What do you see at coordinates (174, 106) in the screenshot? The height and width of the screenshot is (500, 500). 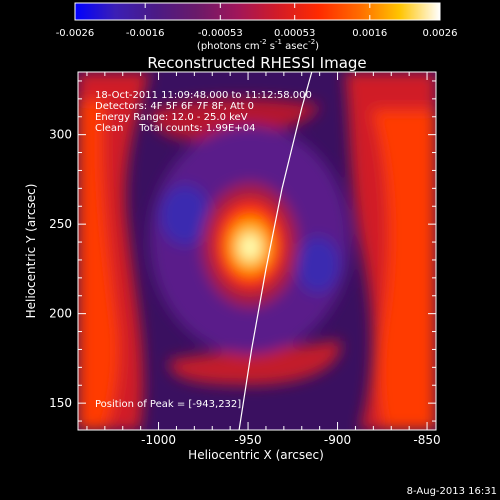 I see `info-line-detectors: Detectors: 4F 5F 6F 7F 8F, Att 0` at bounding box center [174, 106].